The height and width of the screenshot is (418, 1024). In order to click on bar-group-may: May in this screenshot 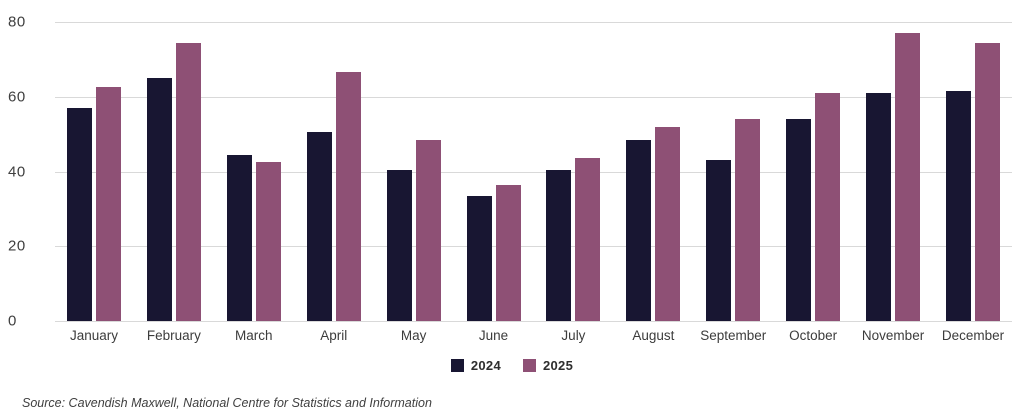, I will do `click(413, 241)`.